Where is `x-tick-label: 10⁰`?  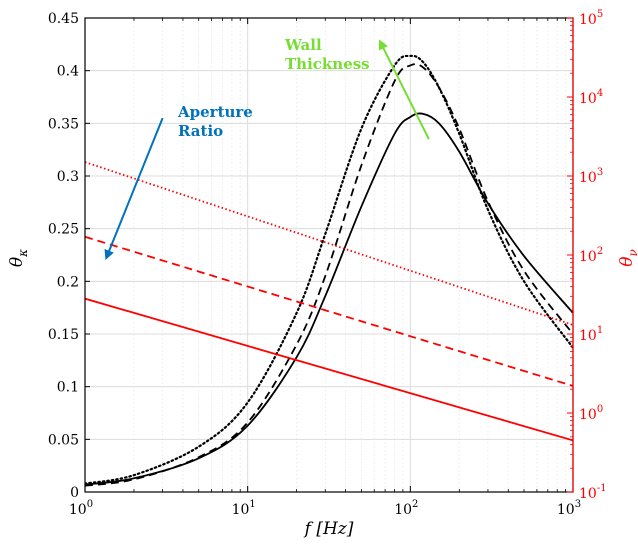 x-tick-label: 10⁰ is located at coordinates (81, 508).